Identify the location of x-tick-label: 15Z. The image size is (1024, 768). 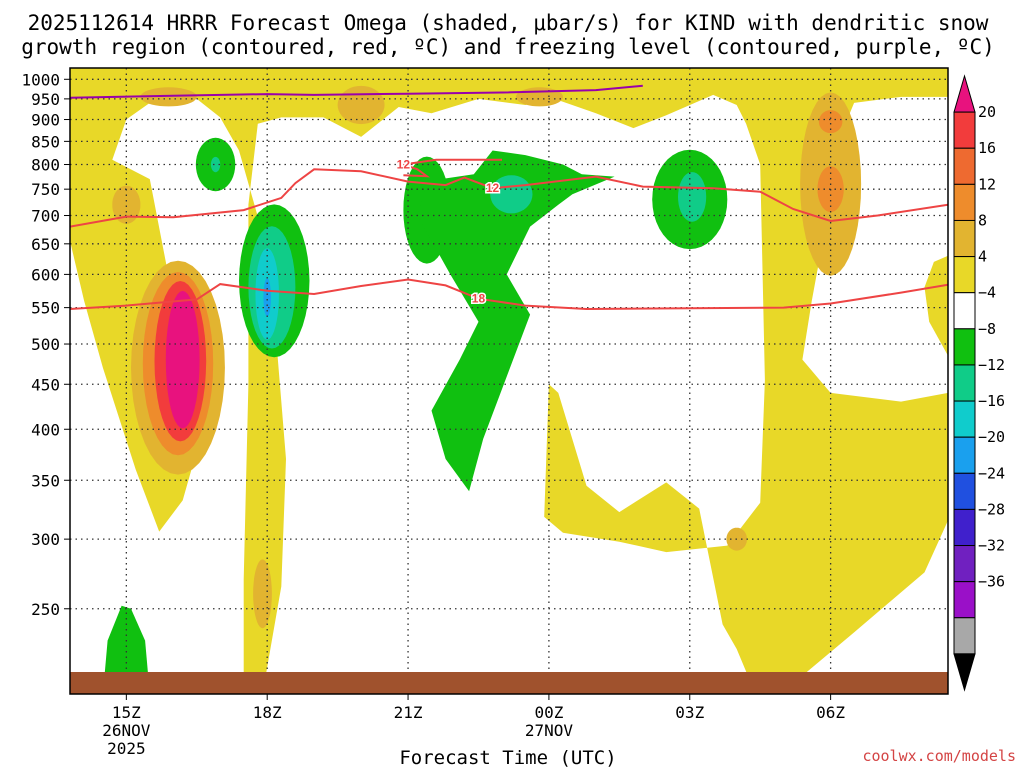
(126, 712).